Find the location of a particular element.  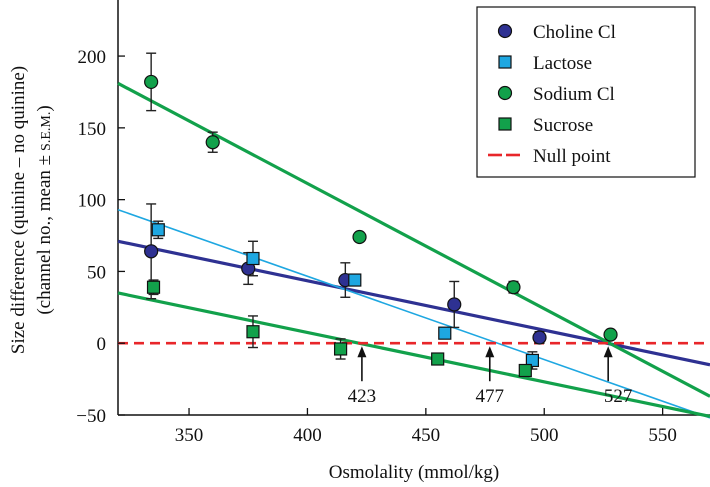

y-axis-title-line1: Size difference (quinine – no quinine) is located at coordinates (18, 210).